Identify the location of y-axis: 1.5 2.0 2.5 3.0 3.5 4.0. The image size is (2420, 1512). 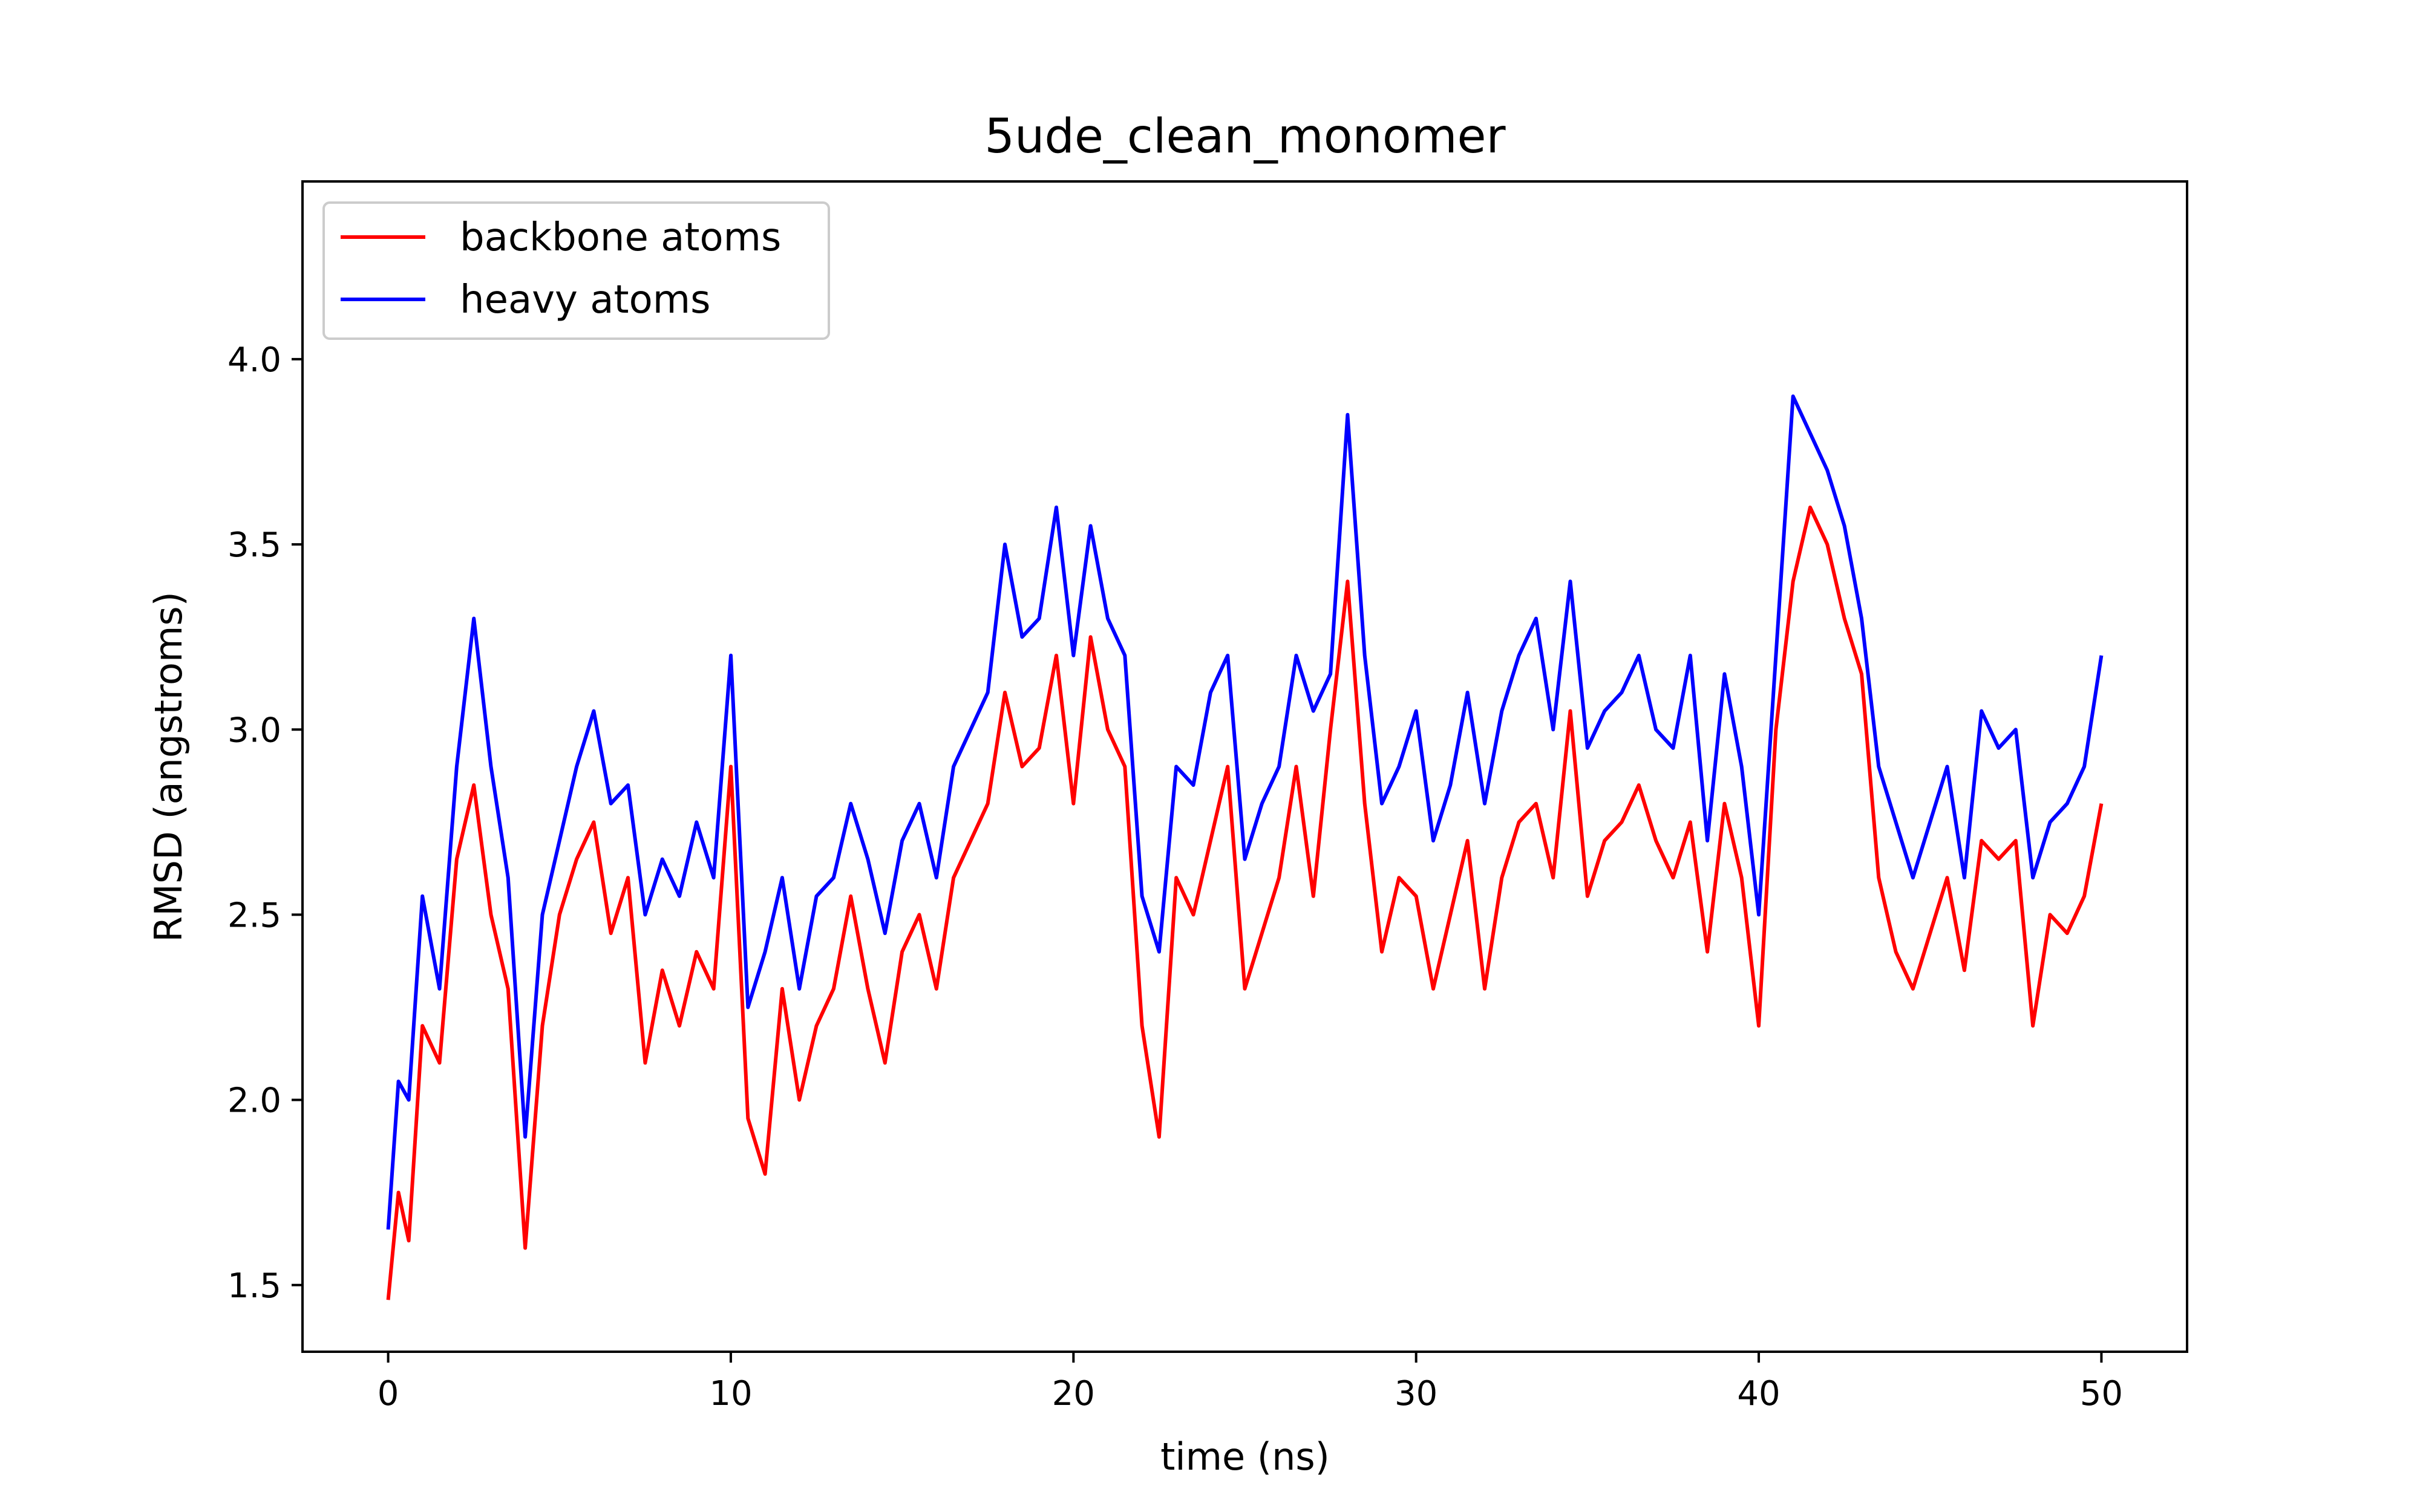
(264, 823).